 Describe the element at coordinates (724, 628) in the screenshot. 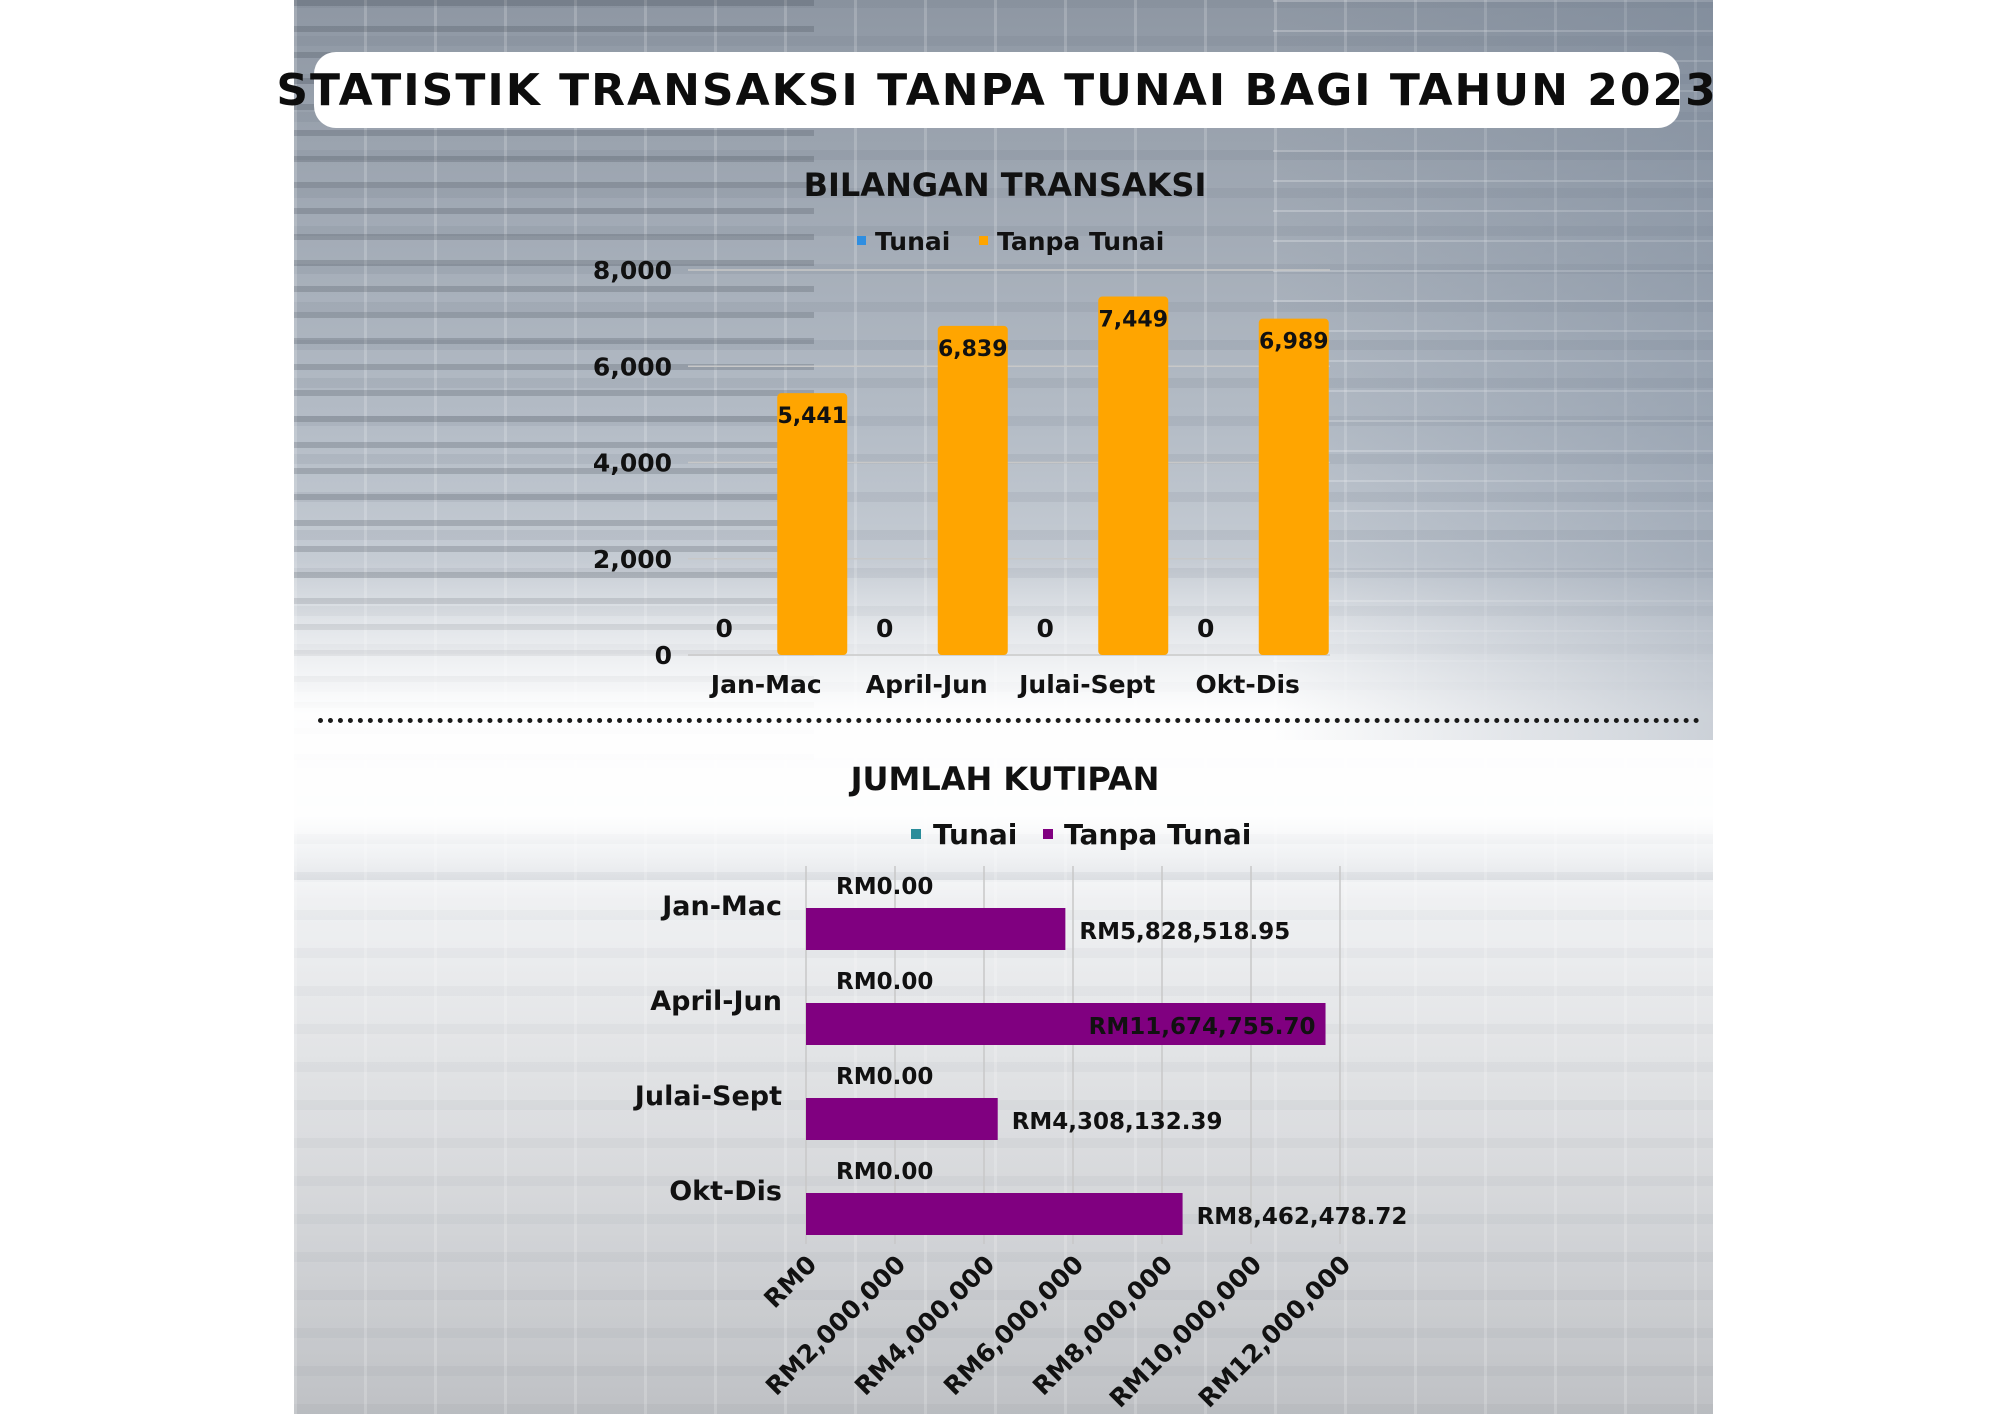

I see `chart1-data-label-tunai-jan-mac: 0` at that location.